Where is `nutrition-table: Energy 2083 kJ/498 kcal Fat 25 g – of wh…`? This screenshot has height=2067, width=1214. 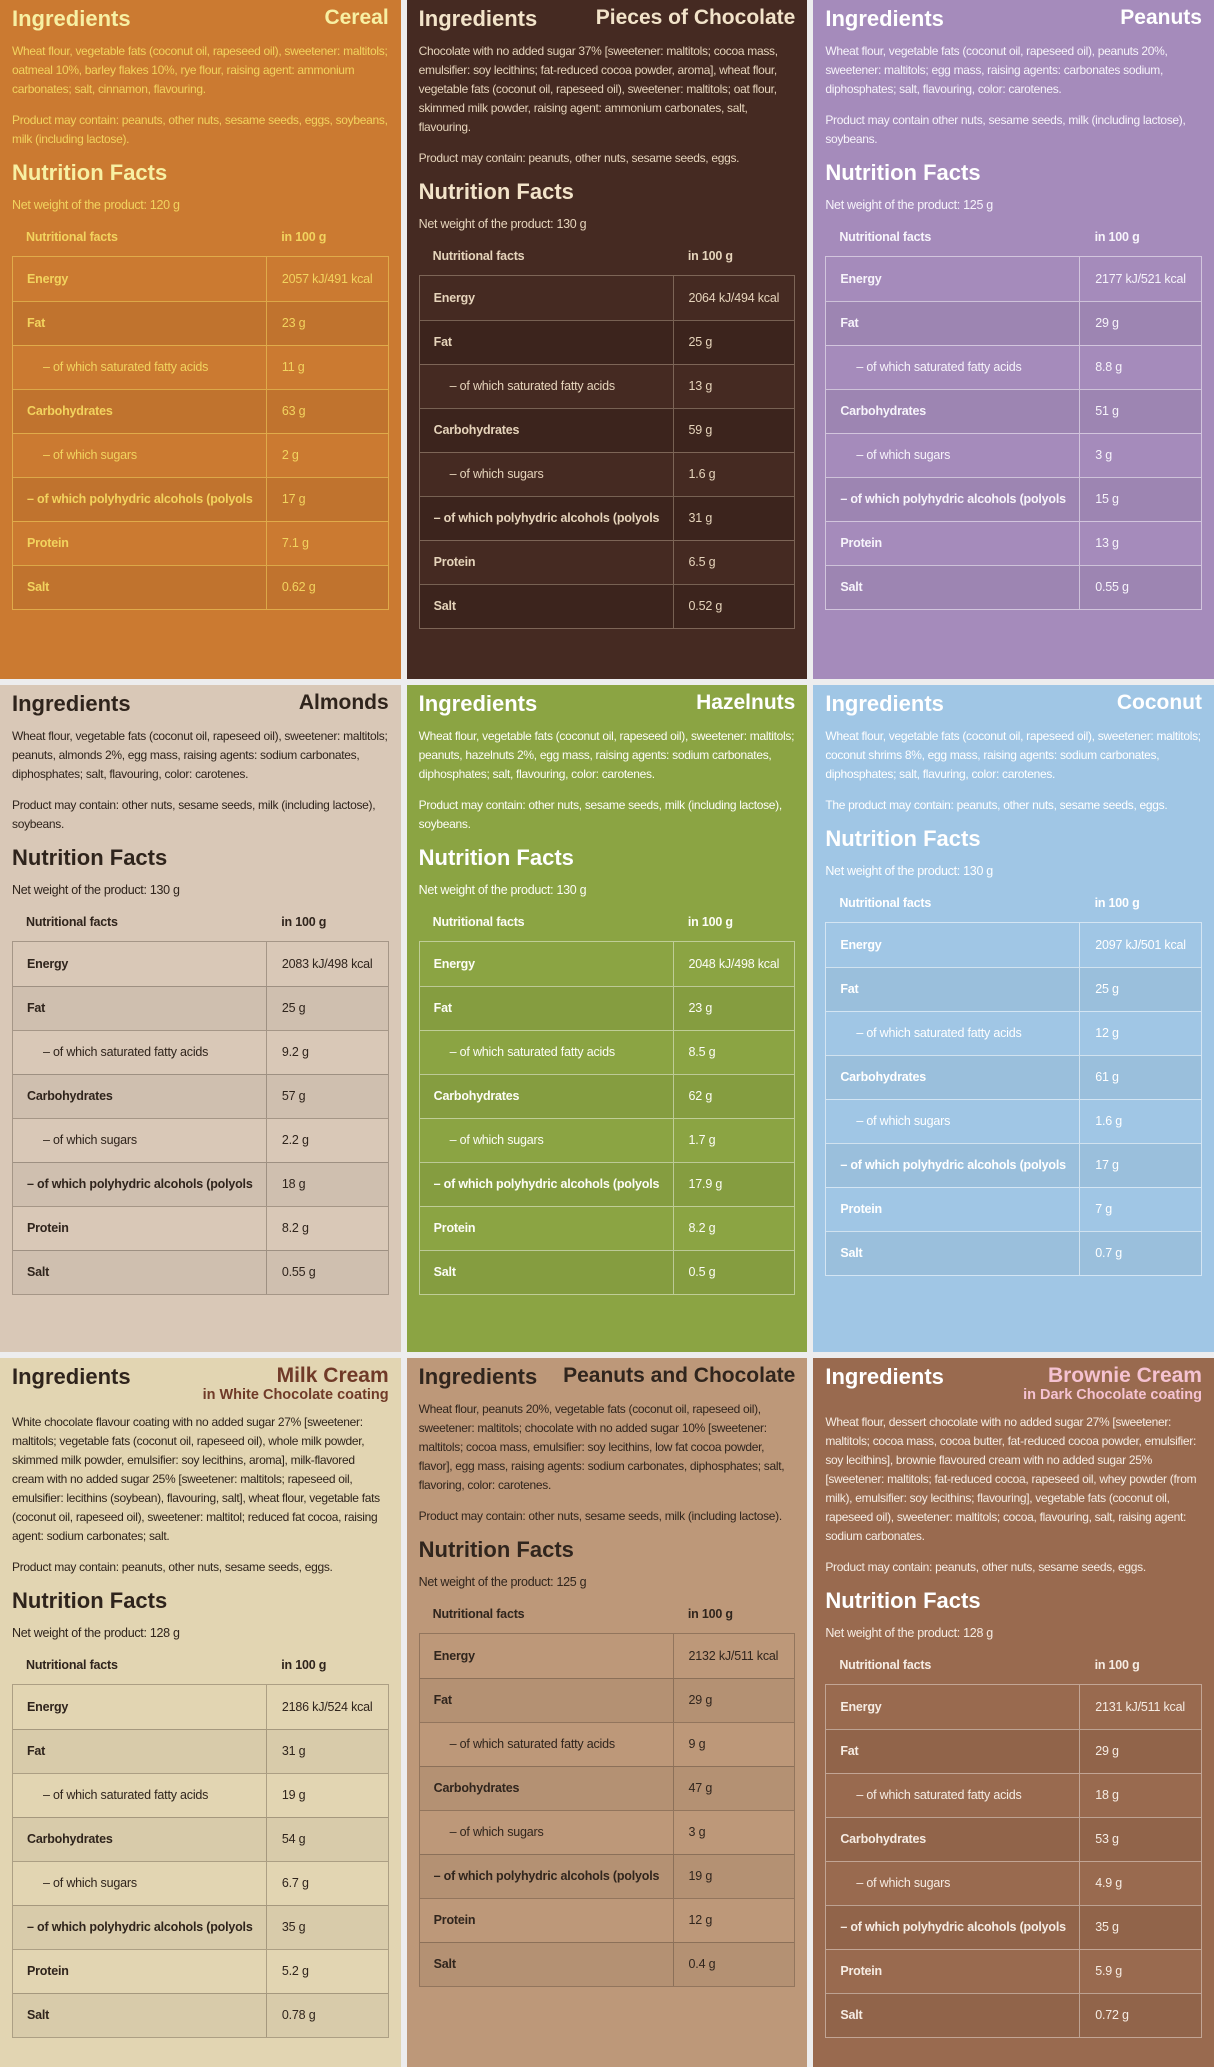
nutrition-table: Energy 2083 kJ/498 kcal Fat 25 g – of wh… is located at coordinates (200, 1118).